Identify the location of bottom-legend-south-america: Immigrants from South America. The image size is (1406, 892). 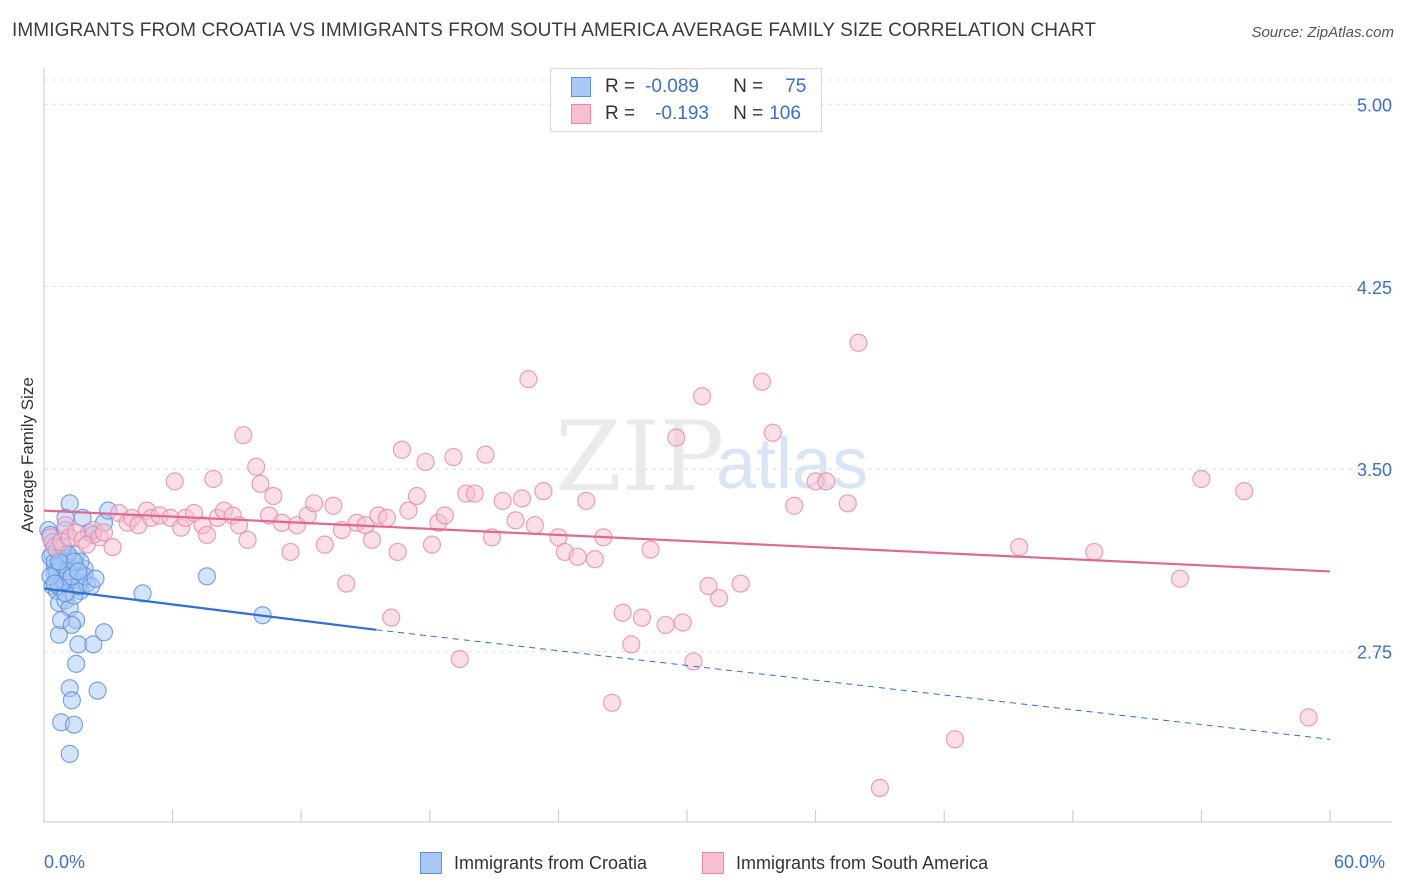
(845, 863).